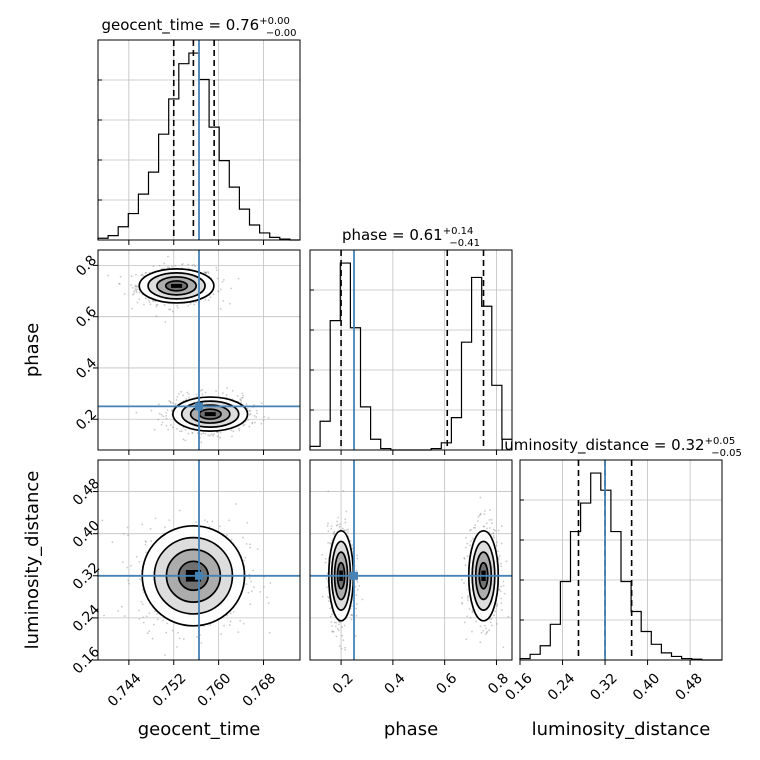 This screenshot has height=760, width=760. What do you see at coordinates (726, 453) in the screenshot?
I see `title-luminosity_distance-minus: −0.05` at bounding box center [726, 453].